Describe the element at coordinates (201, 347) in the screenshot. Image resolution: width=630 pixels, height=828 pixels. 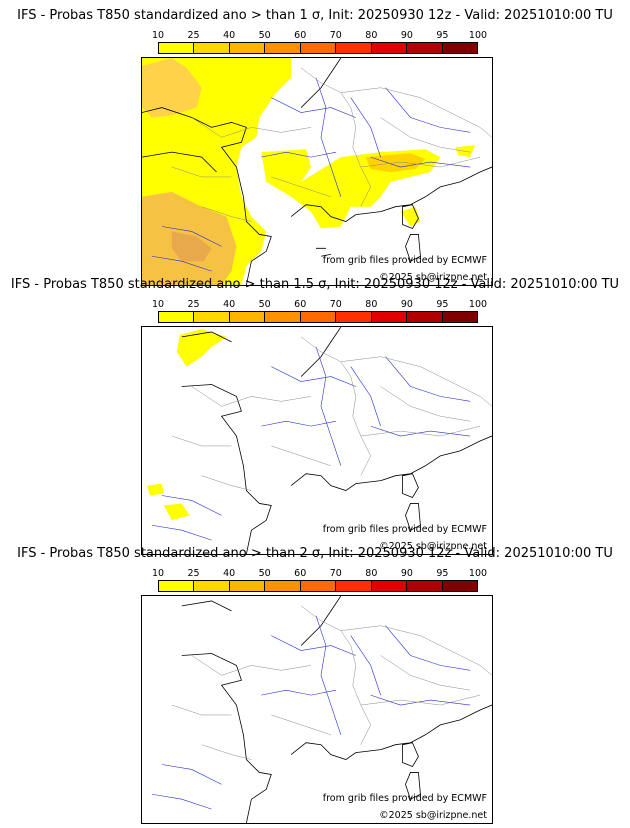
I see `prob-area-uk` at that location.